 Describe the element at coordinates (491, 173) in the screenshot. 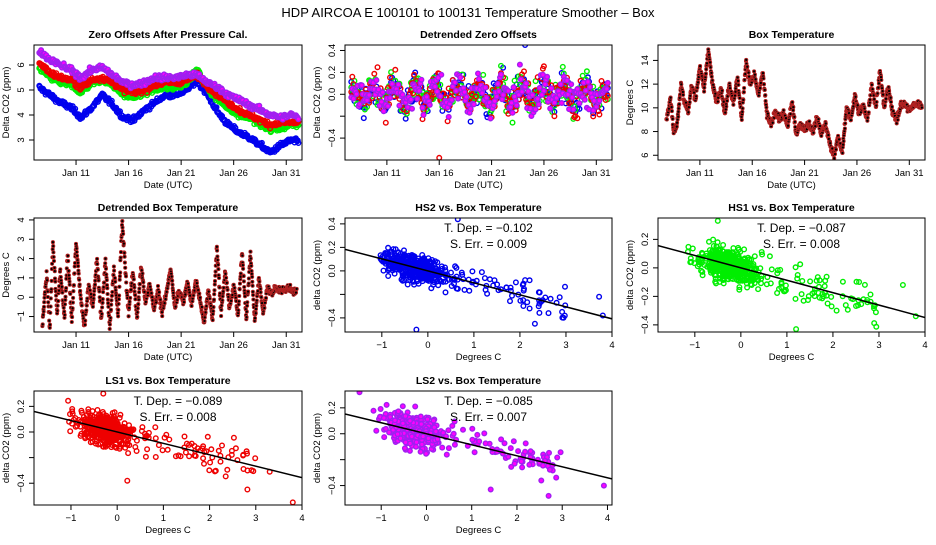

I see `x-tick-label: Jan 21` at that location.